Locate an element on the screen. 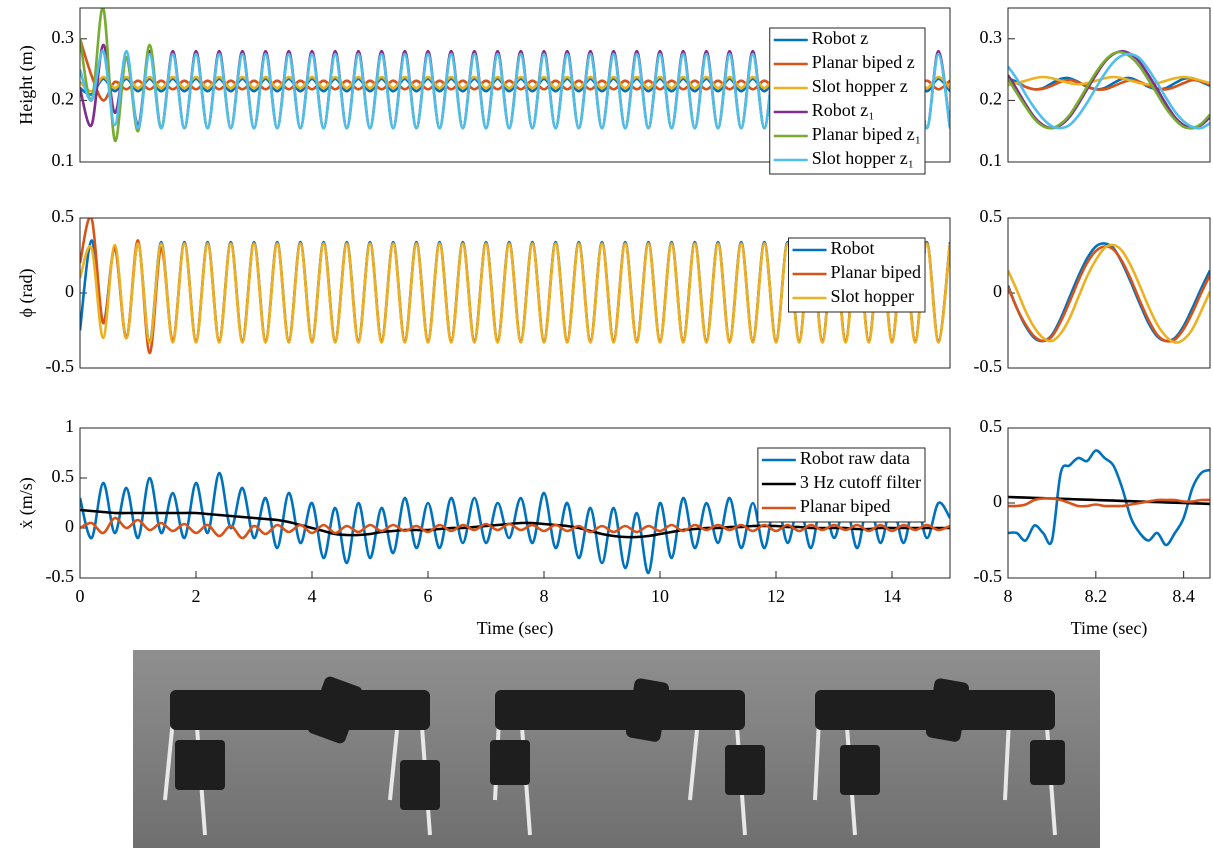 Image resolution: width=1213 pixels, height=853 pixels. x-tick-label: 14 is located at coordinates (892, 596).